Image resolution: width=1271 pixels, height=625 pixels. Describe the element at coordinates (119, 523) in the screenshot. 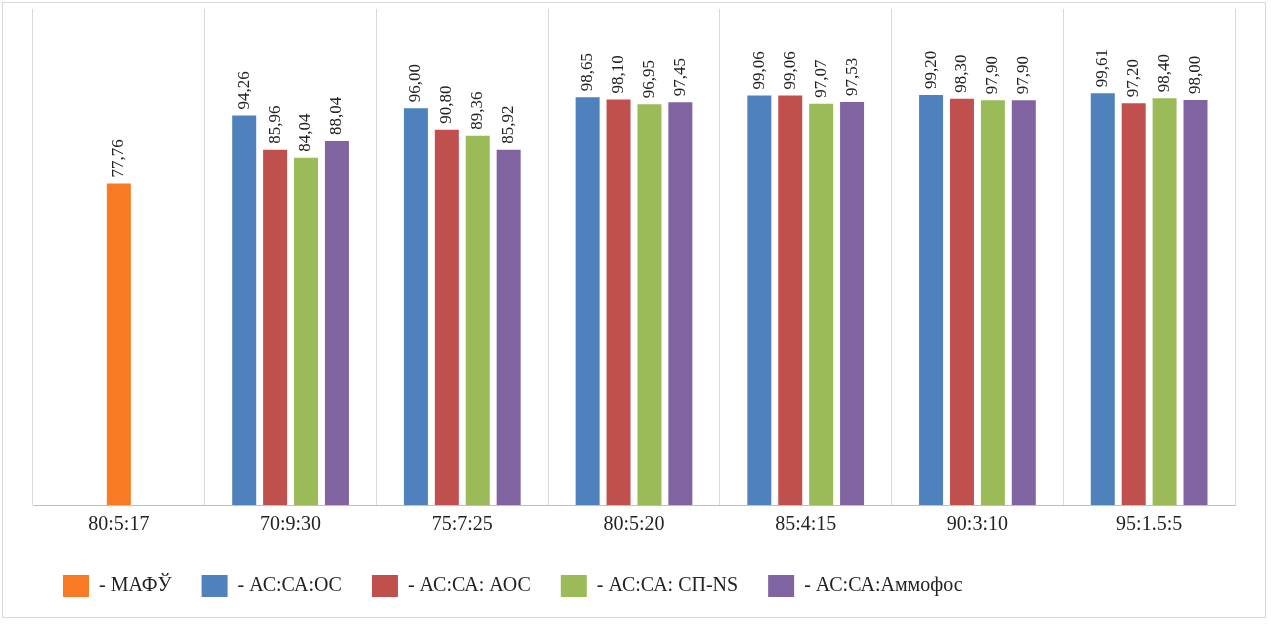

I see `x-tick-label: 80:5:17` at that location.